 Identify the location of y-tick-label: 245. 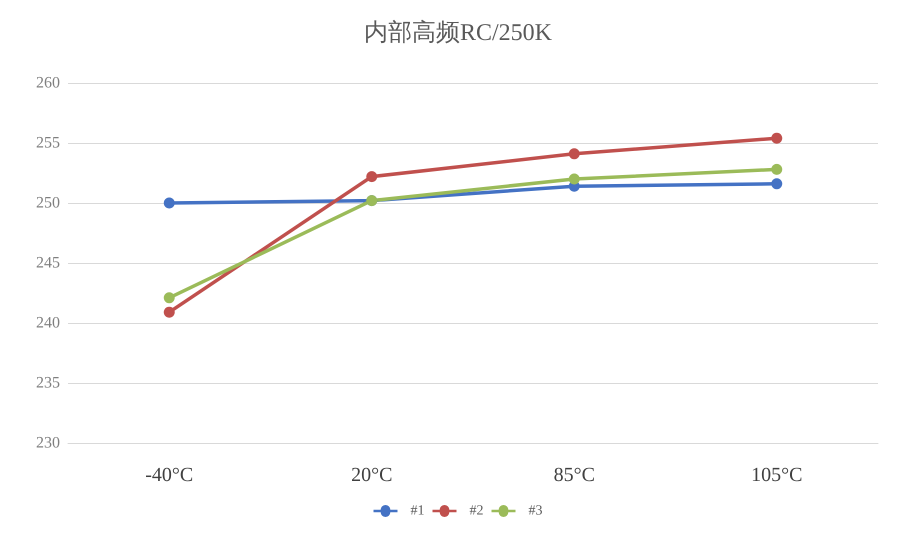
(48, 263).